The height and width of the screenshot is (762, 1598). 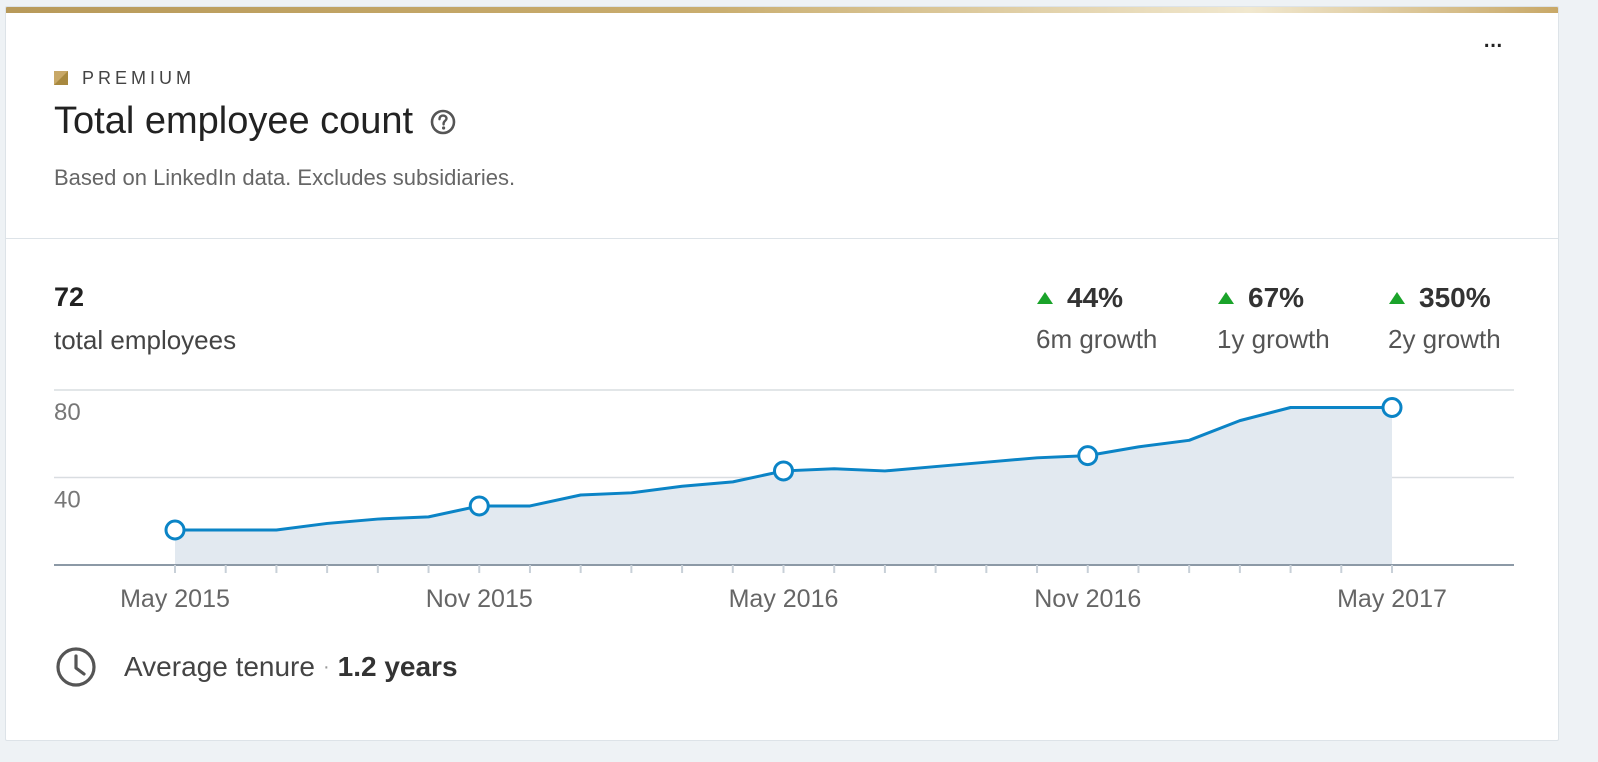 I want to click on help-icon, so click(x=443, y=122).